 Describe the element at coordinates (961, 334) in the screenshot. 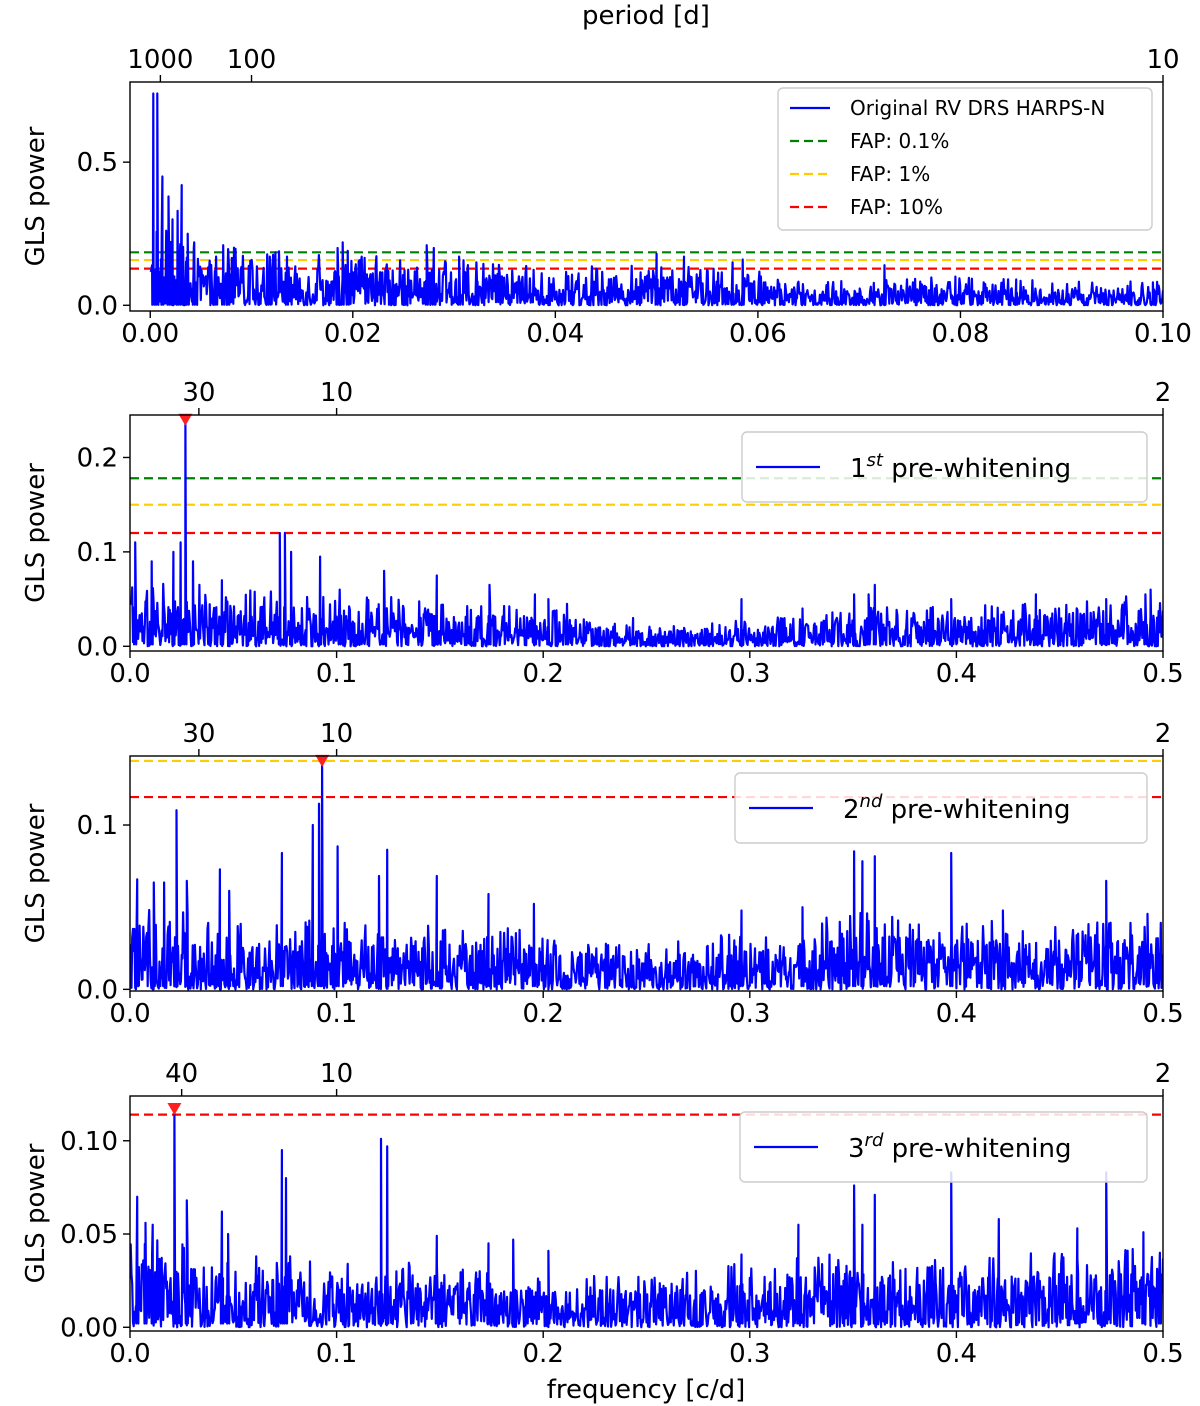

I see `x-tick-label: 0.08` at that location.